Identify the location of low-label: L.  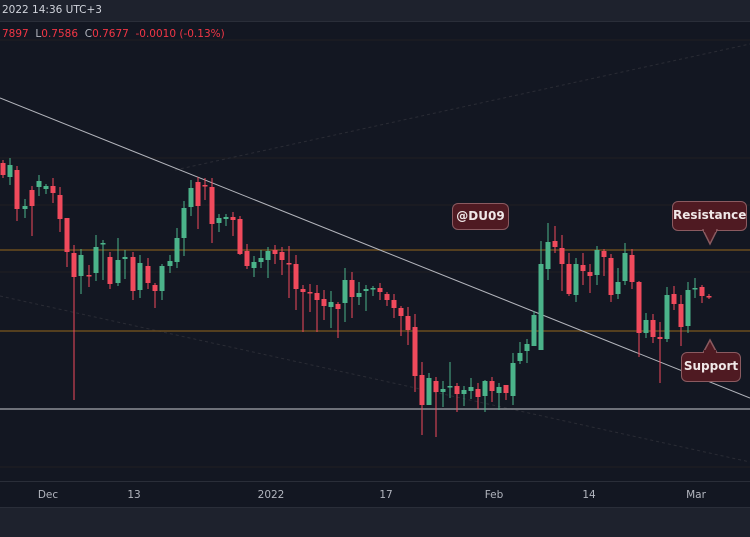
(38, 34).